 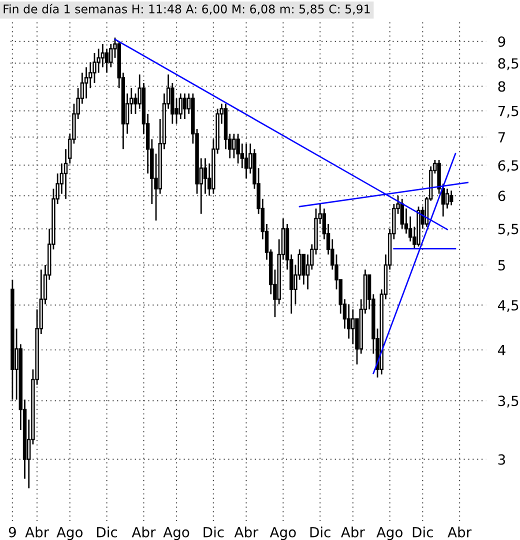 I want to click on y-tick-label: 7, so click(x=501, y=137).